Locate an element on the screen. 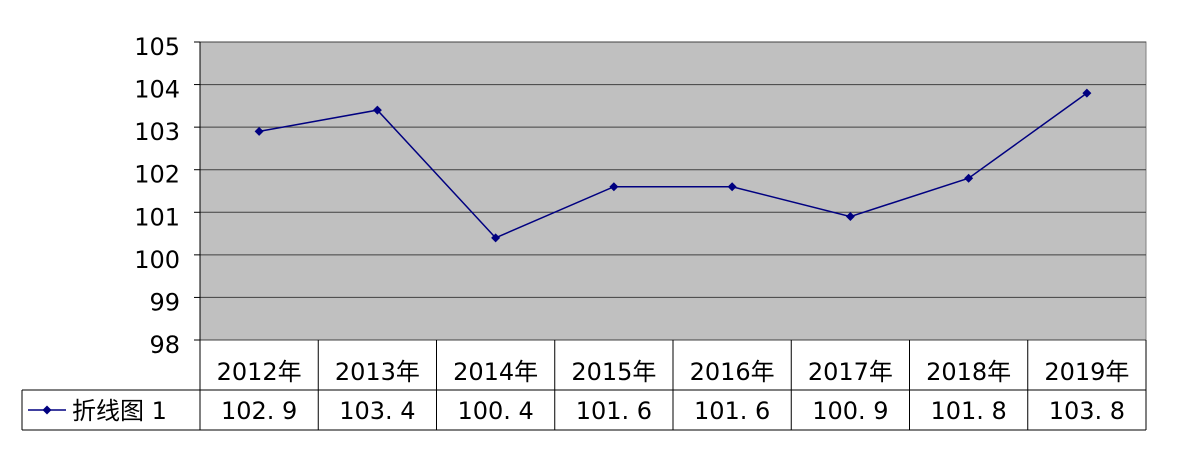 The image size is (1194, 451). x-tick-label: 2014年 is located at coordinates (495, 372).